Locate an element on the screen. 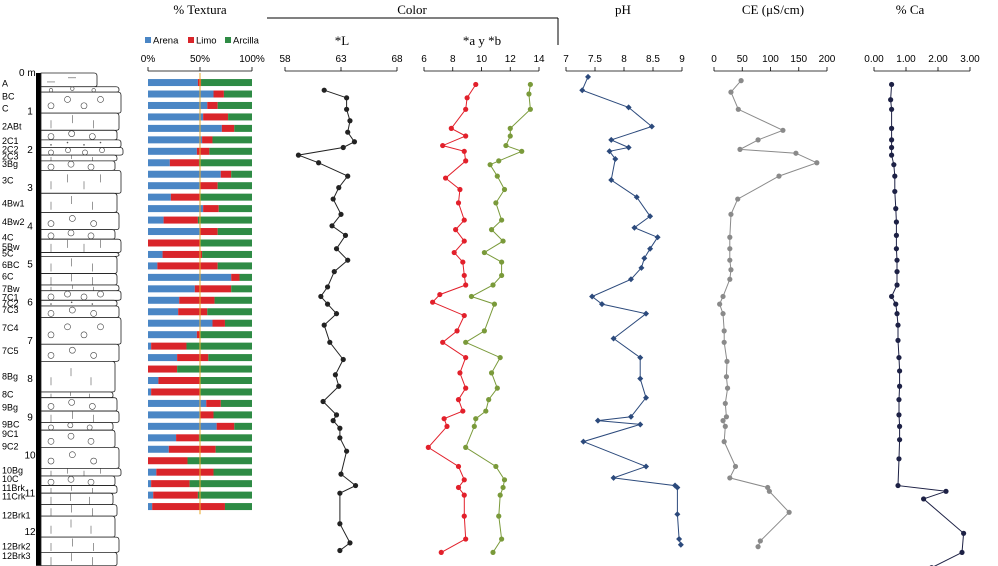 Image resolution: width=998 pixels, height=566 pixels. depth-tick-label: 12 is located at coordinates (30, 532).